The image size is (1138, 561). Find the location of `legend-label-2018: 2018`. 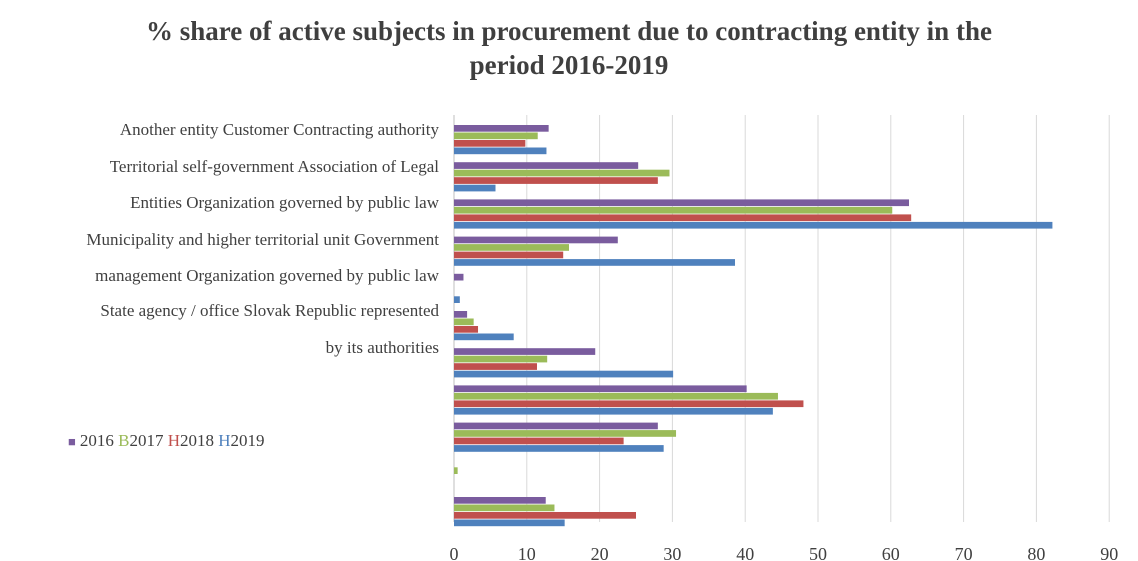

legend-label-2018: 2018 is located at coordinates (196, 440).